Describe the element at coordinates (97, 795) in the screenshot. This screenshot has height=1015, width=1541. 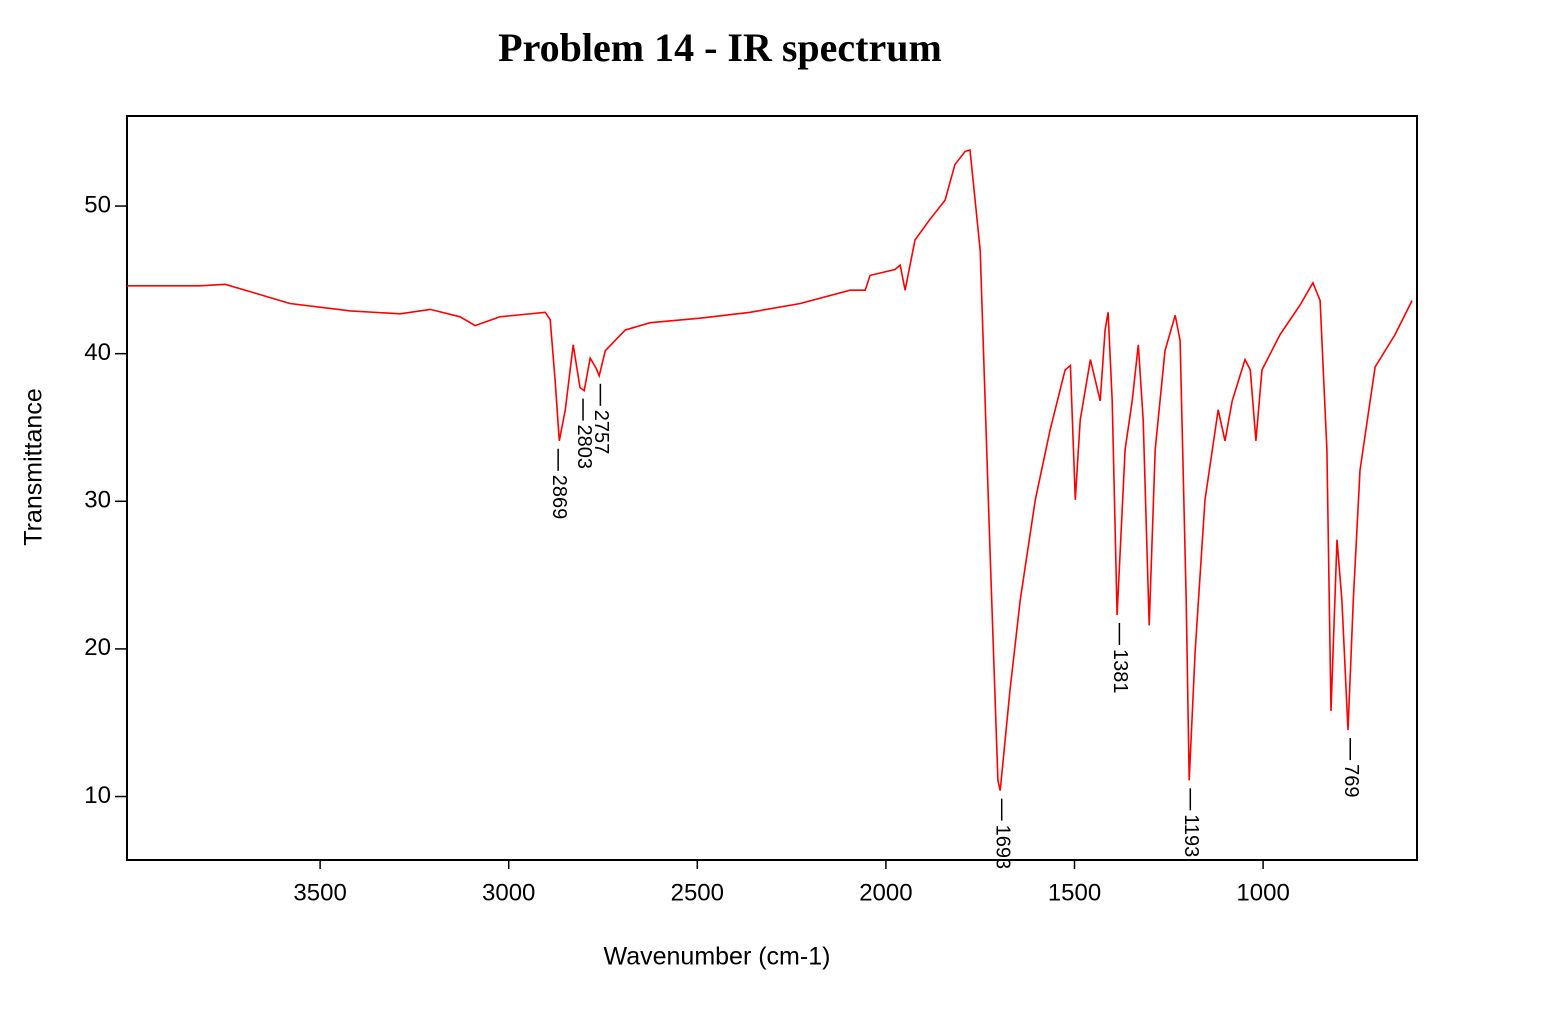
I see `y-tick-label: 10` at that location.